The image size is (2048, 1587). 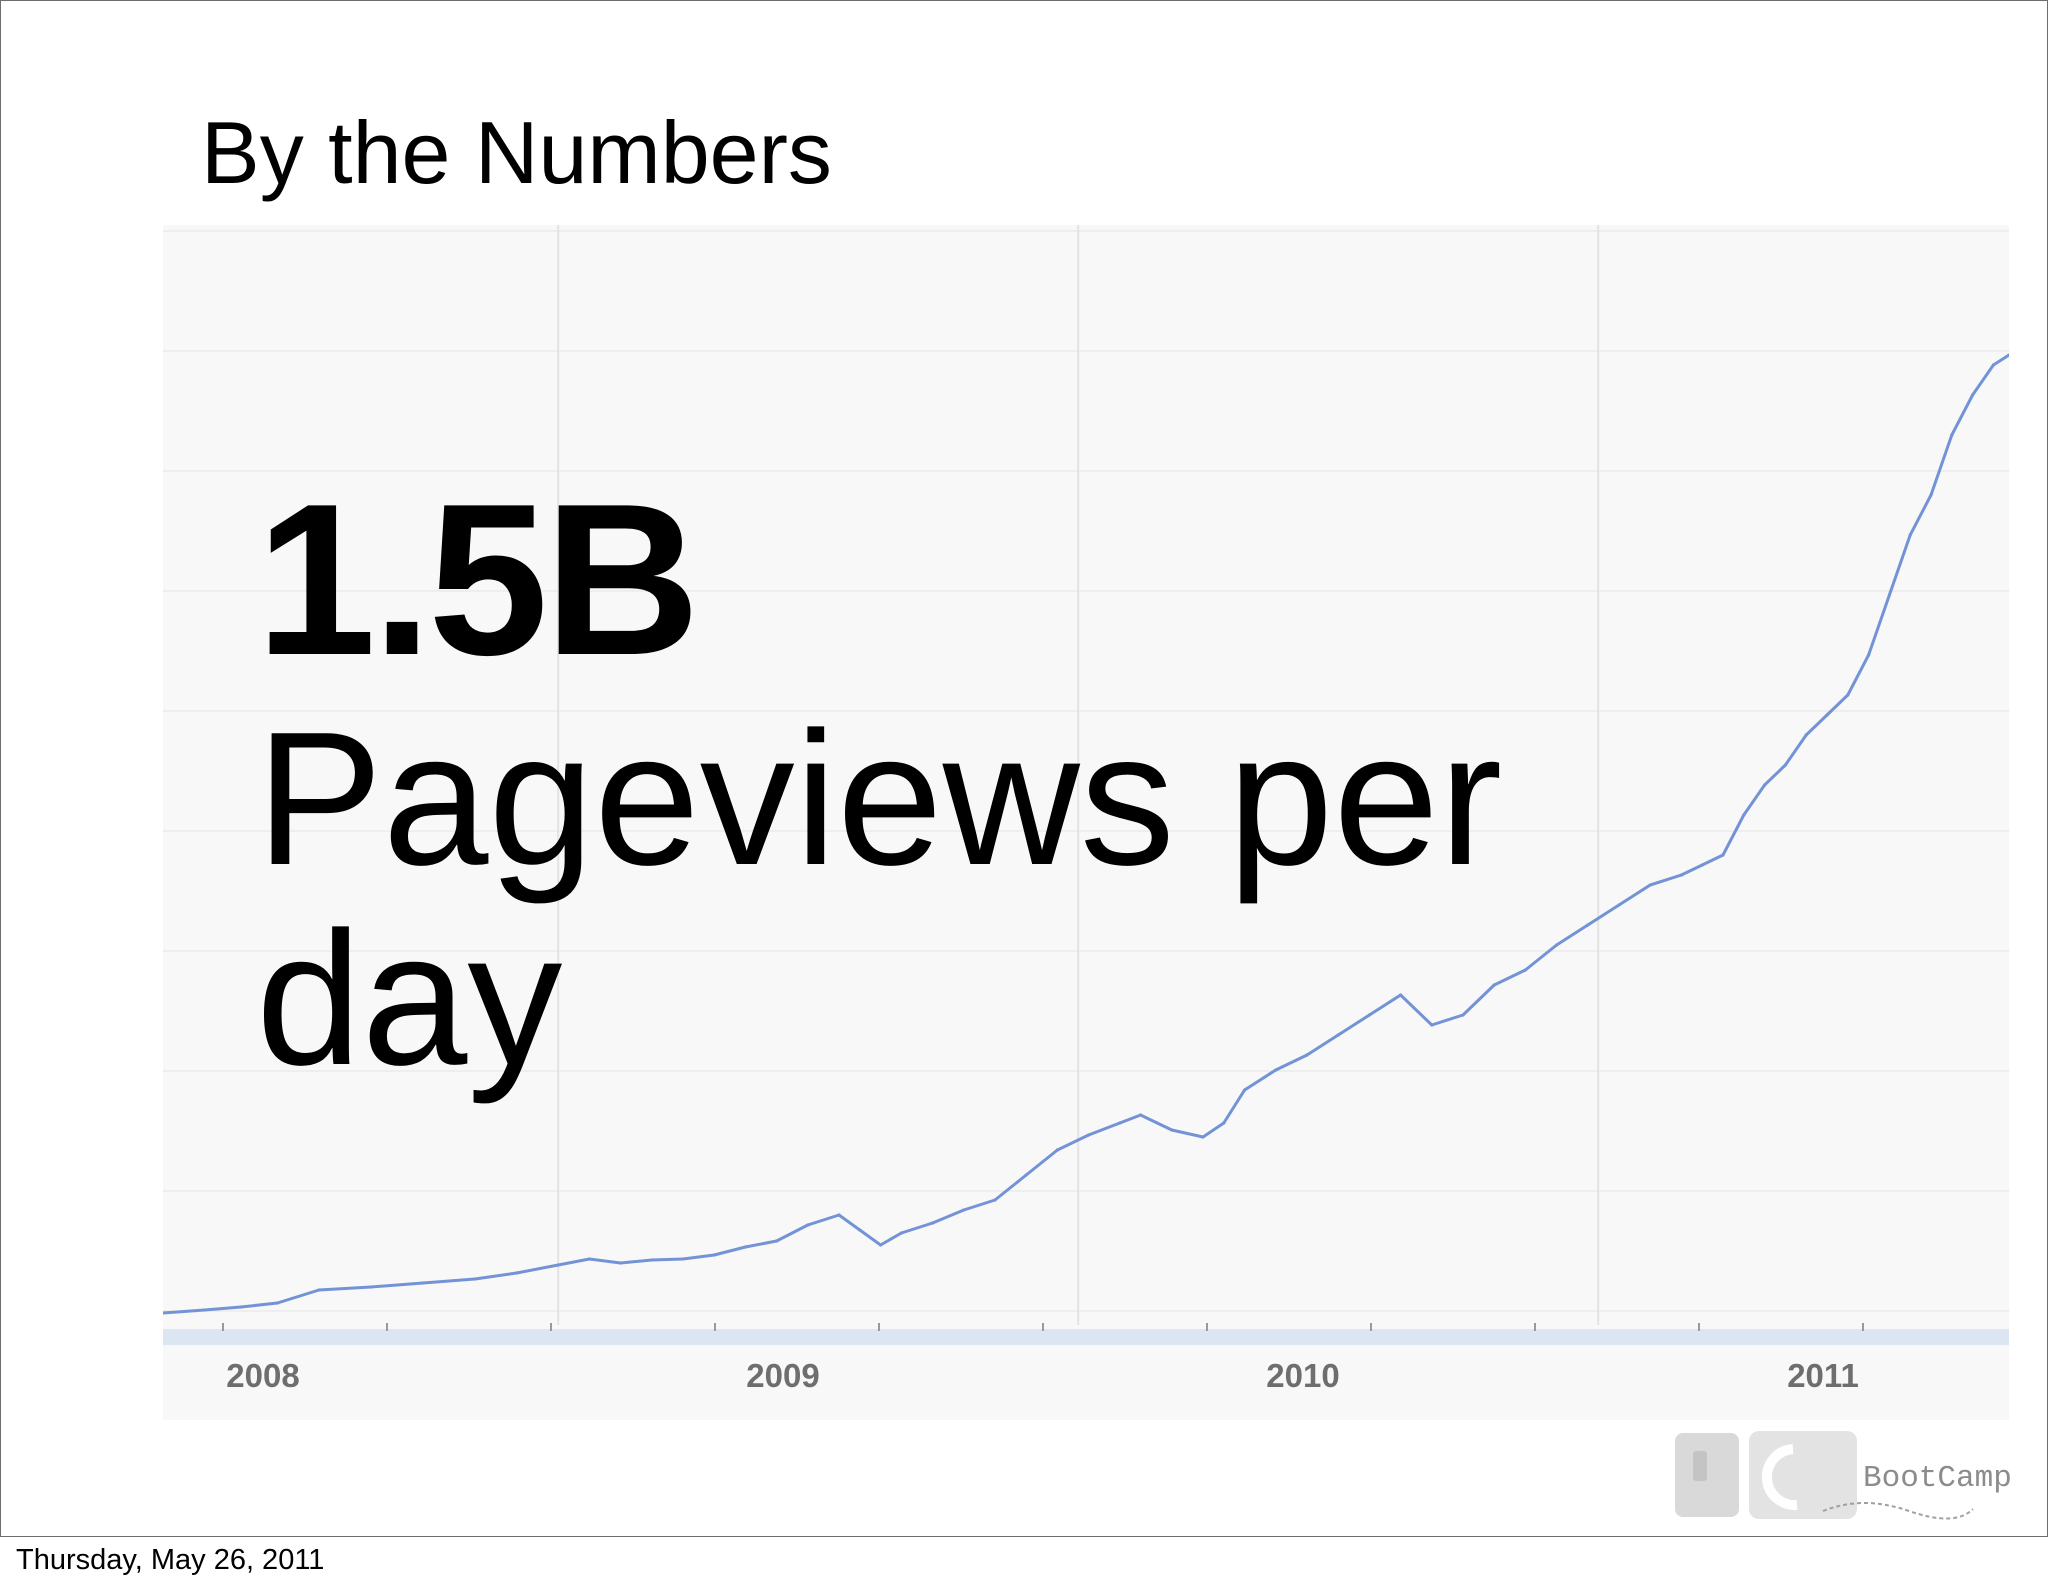 I want to click on x-tick-label: 2010, so click(x=1302, y=1375).